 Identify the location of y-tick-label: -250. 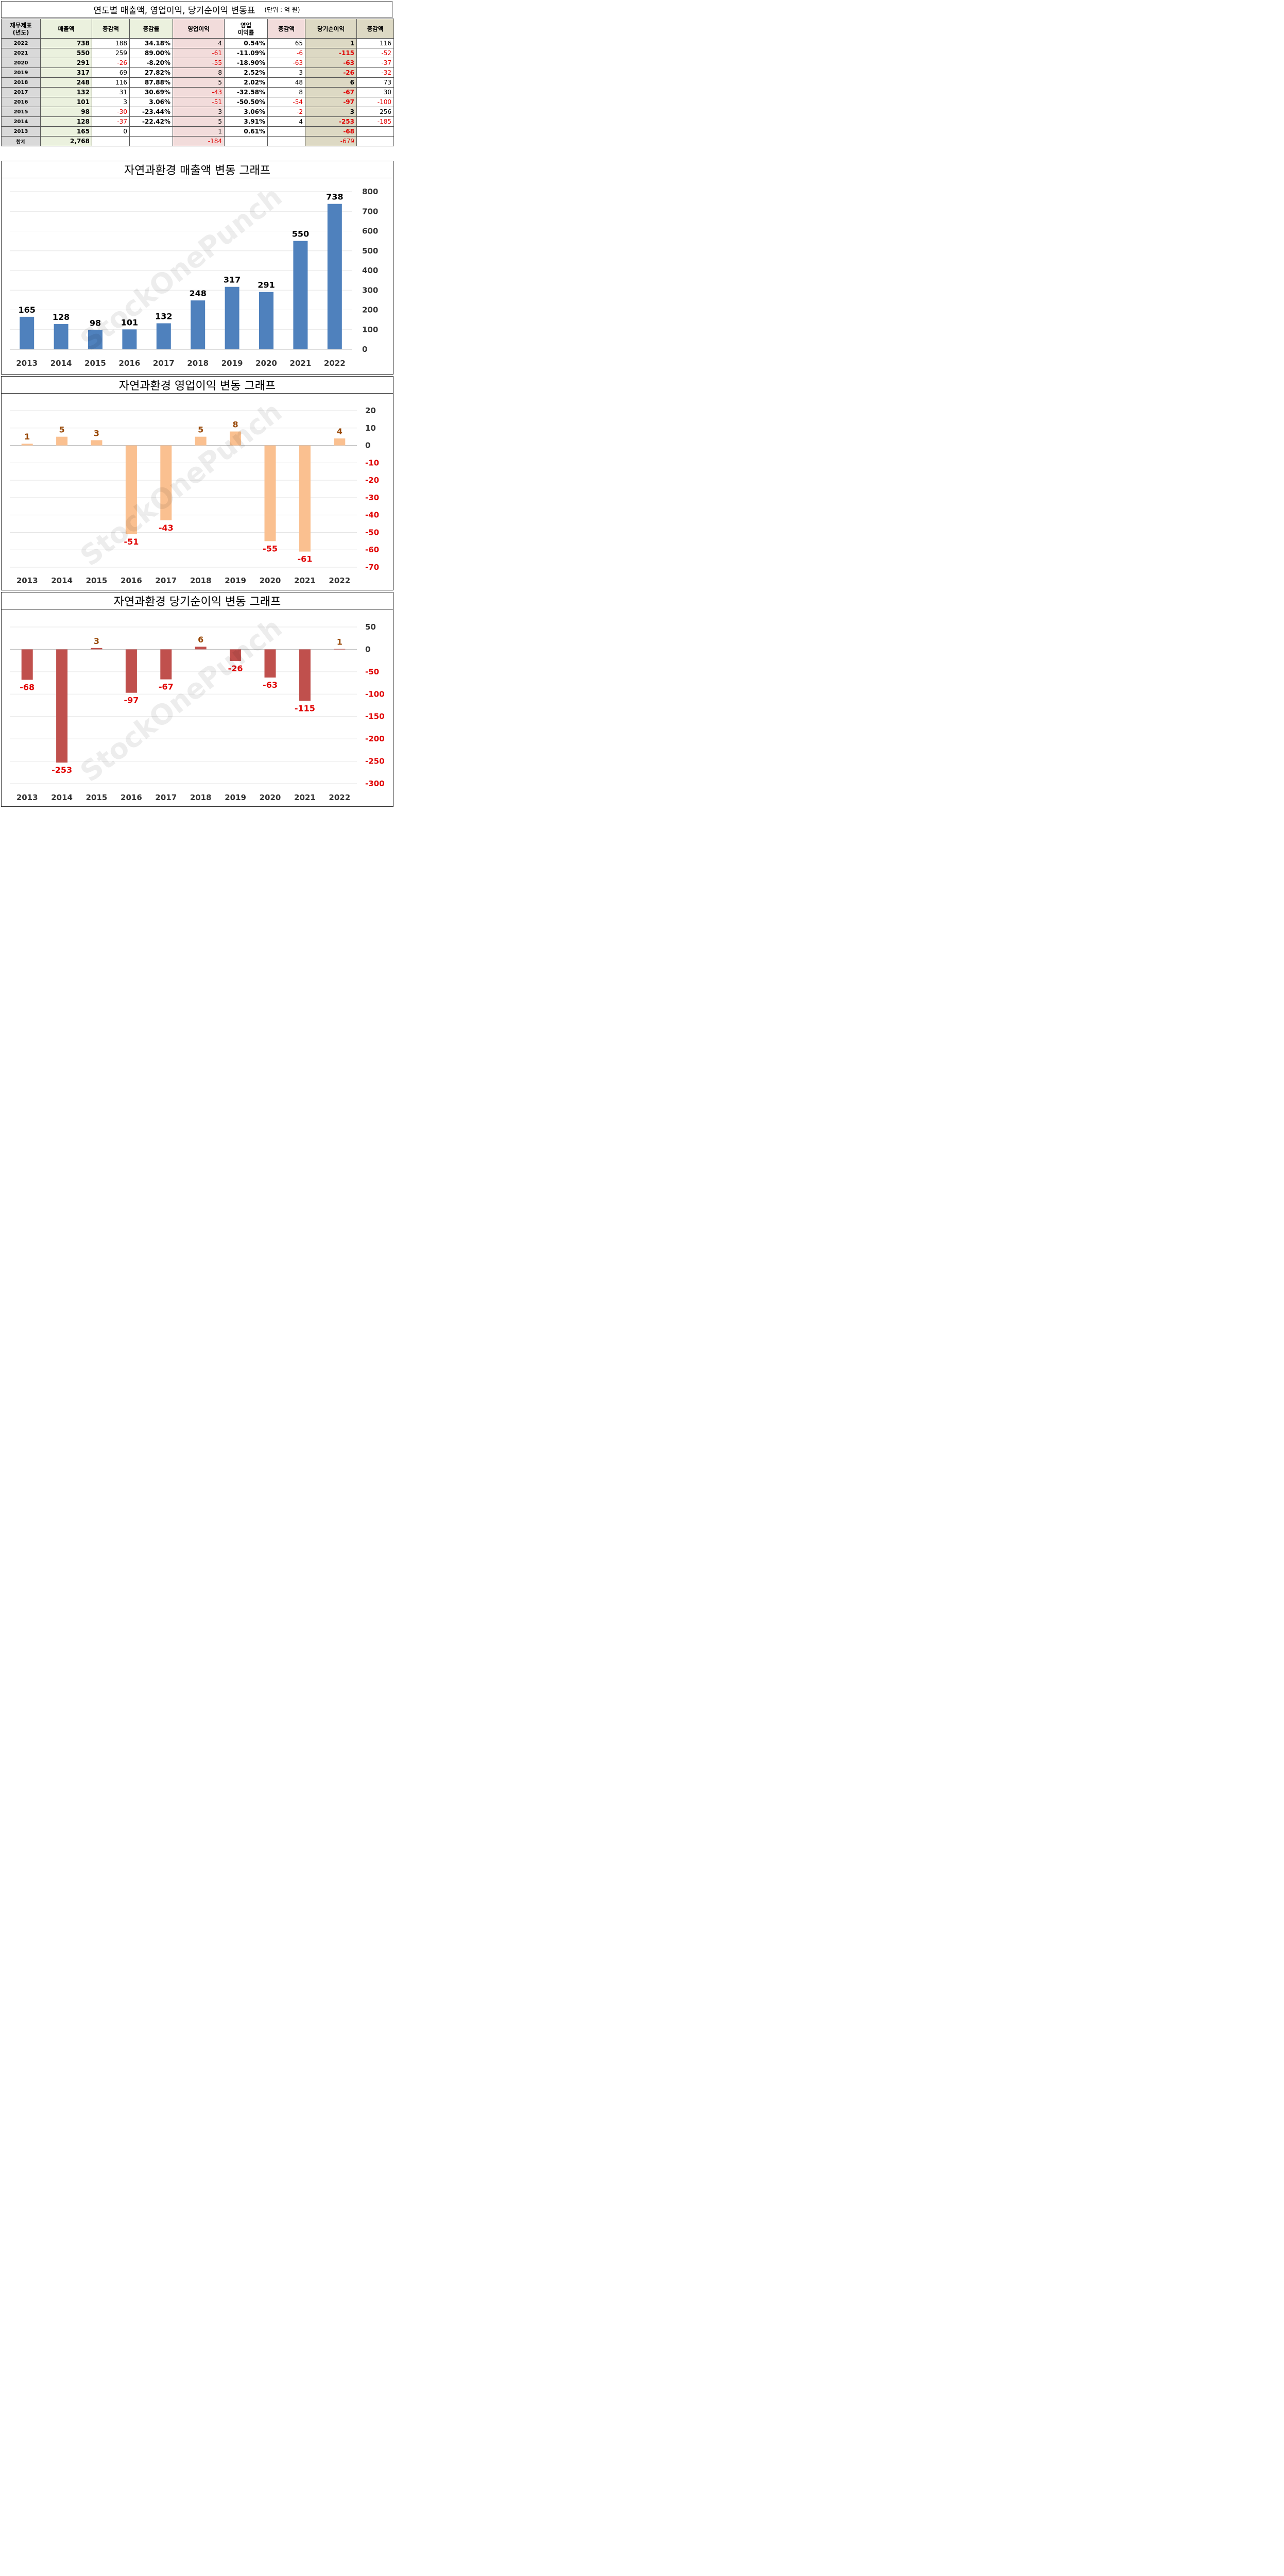
(375, 761).